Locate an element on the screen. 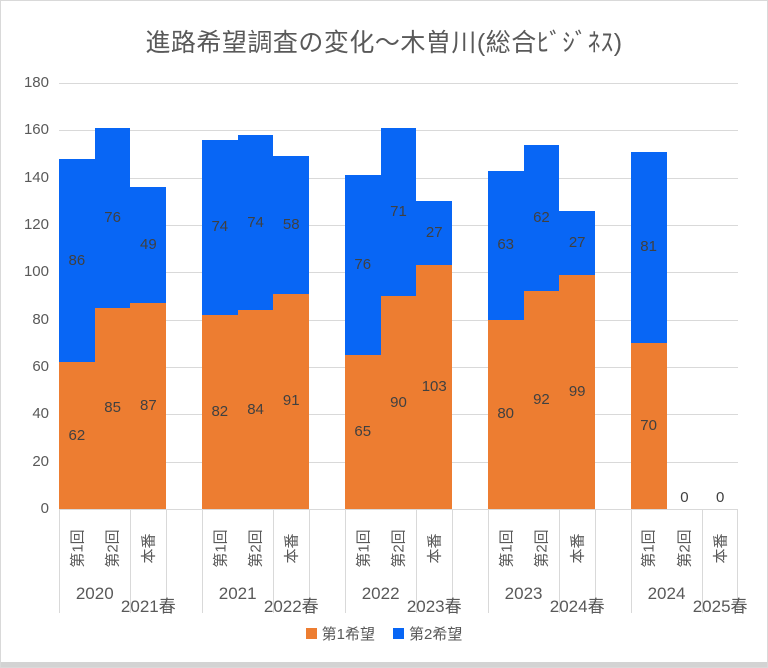 The width and height of the screenshot is (768, 668). data-label: 82 is located at coordinates (220, 411).